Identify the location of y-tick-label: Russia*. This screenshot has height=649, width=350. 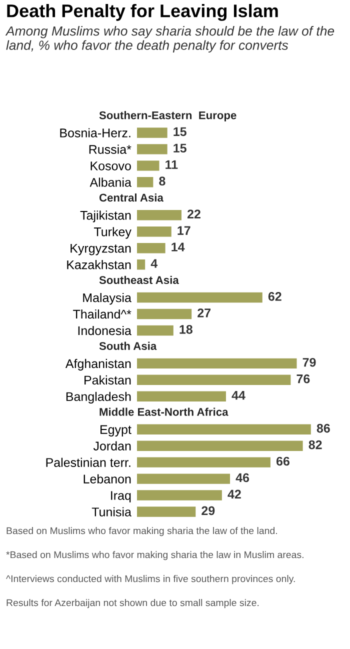
(110, 149).